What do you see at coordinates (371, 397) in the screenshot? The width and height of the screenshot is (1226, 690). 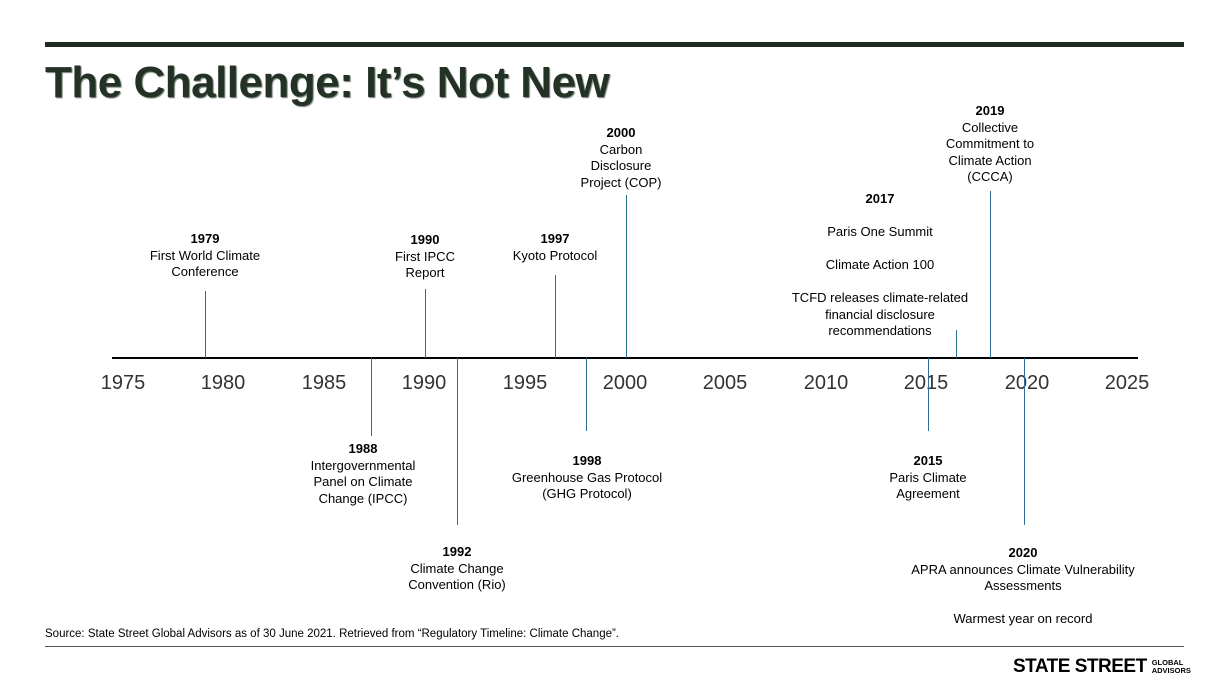 I see `connector-line-1988` at bounding box center [371, 397].